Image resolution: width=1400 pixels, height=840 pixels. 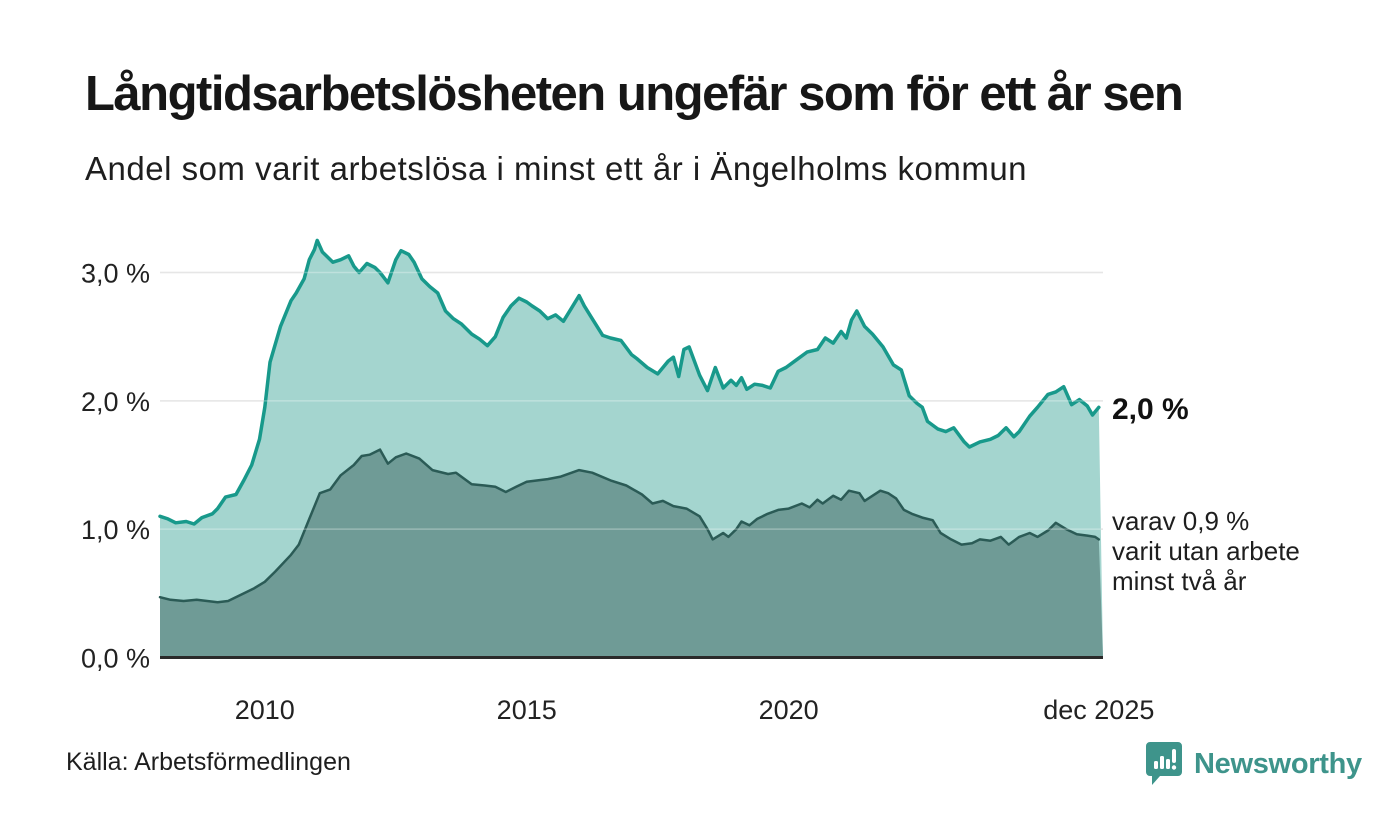 What do you see at coordinates (115, 530) in the screenshot?
I see `y-tick-label: 1,0 %` at bounding box center [115, 530].